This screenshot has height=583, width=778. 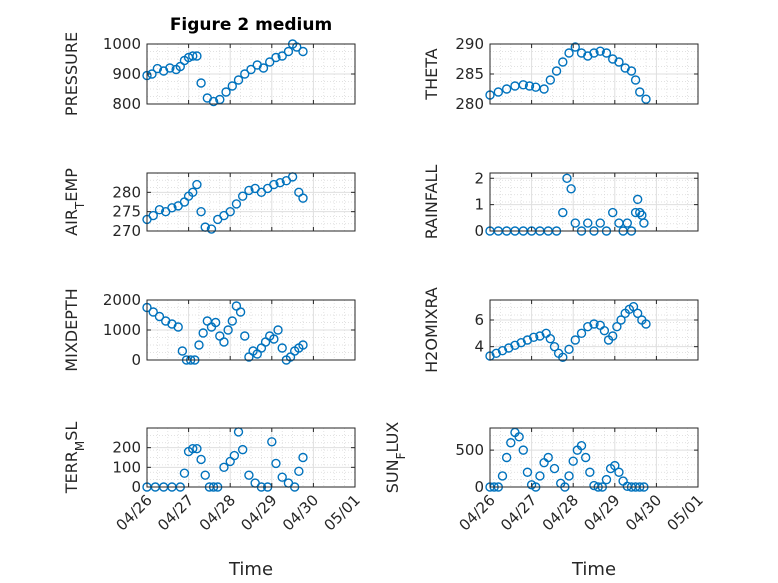 I want to click on y-axis-label: RAINFALL, so click(x=431, y=202).